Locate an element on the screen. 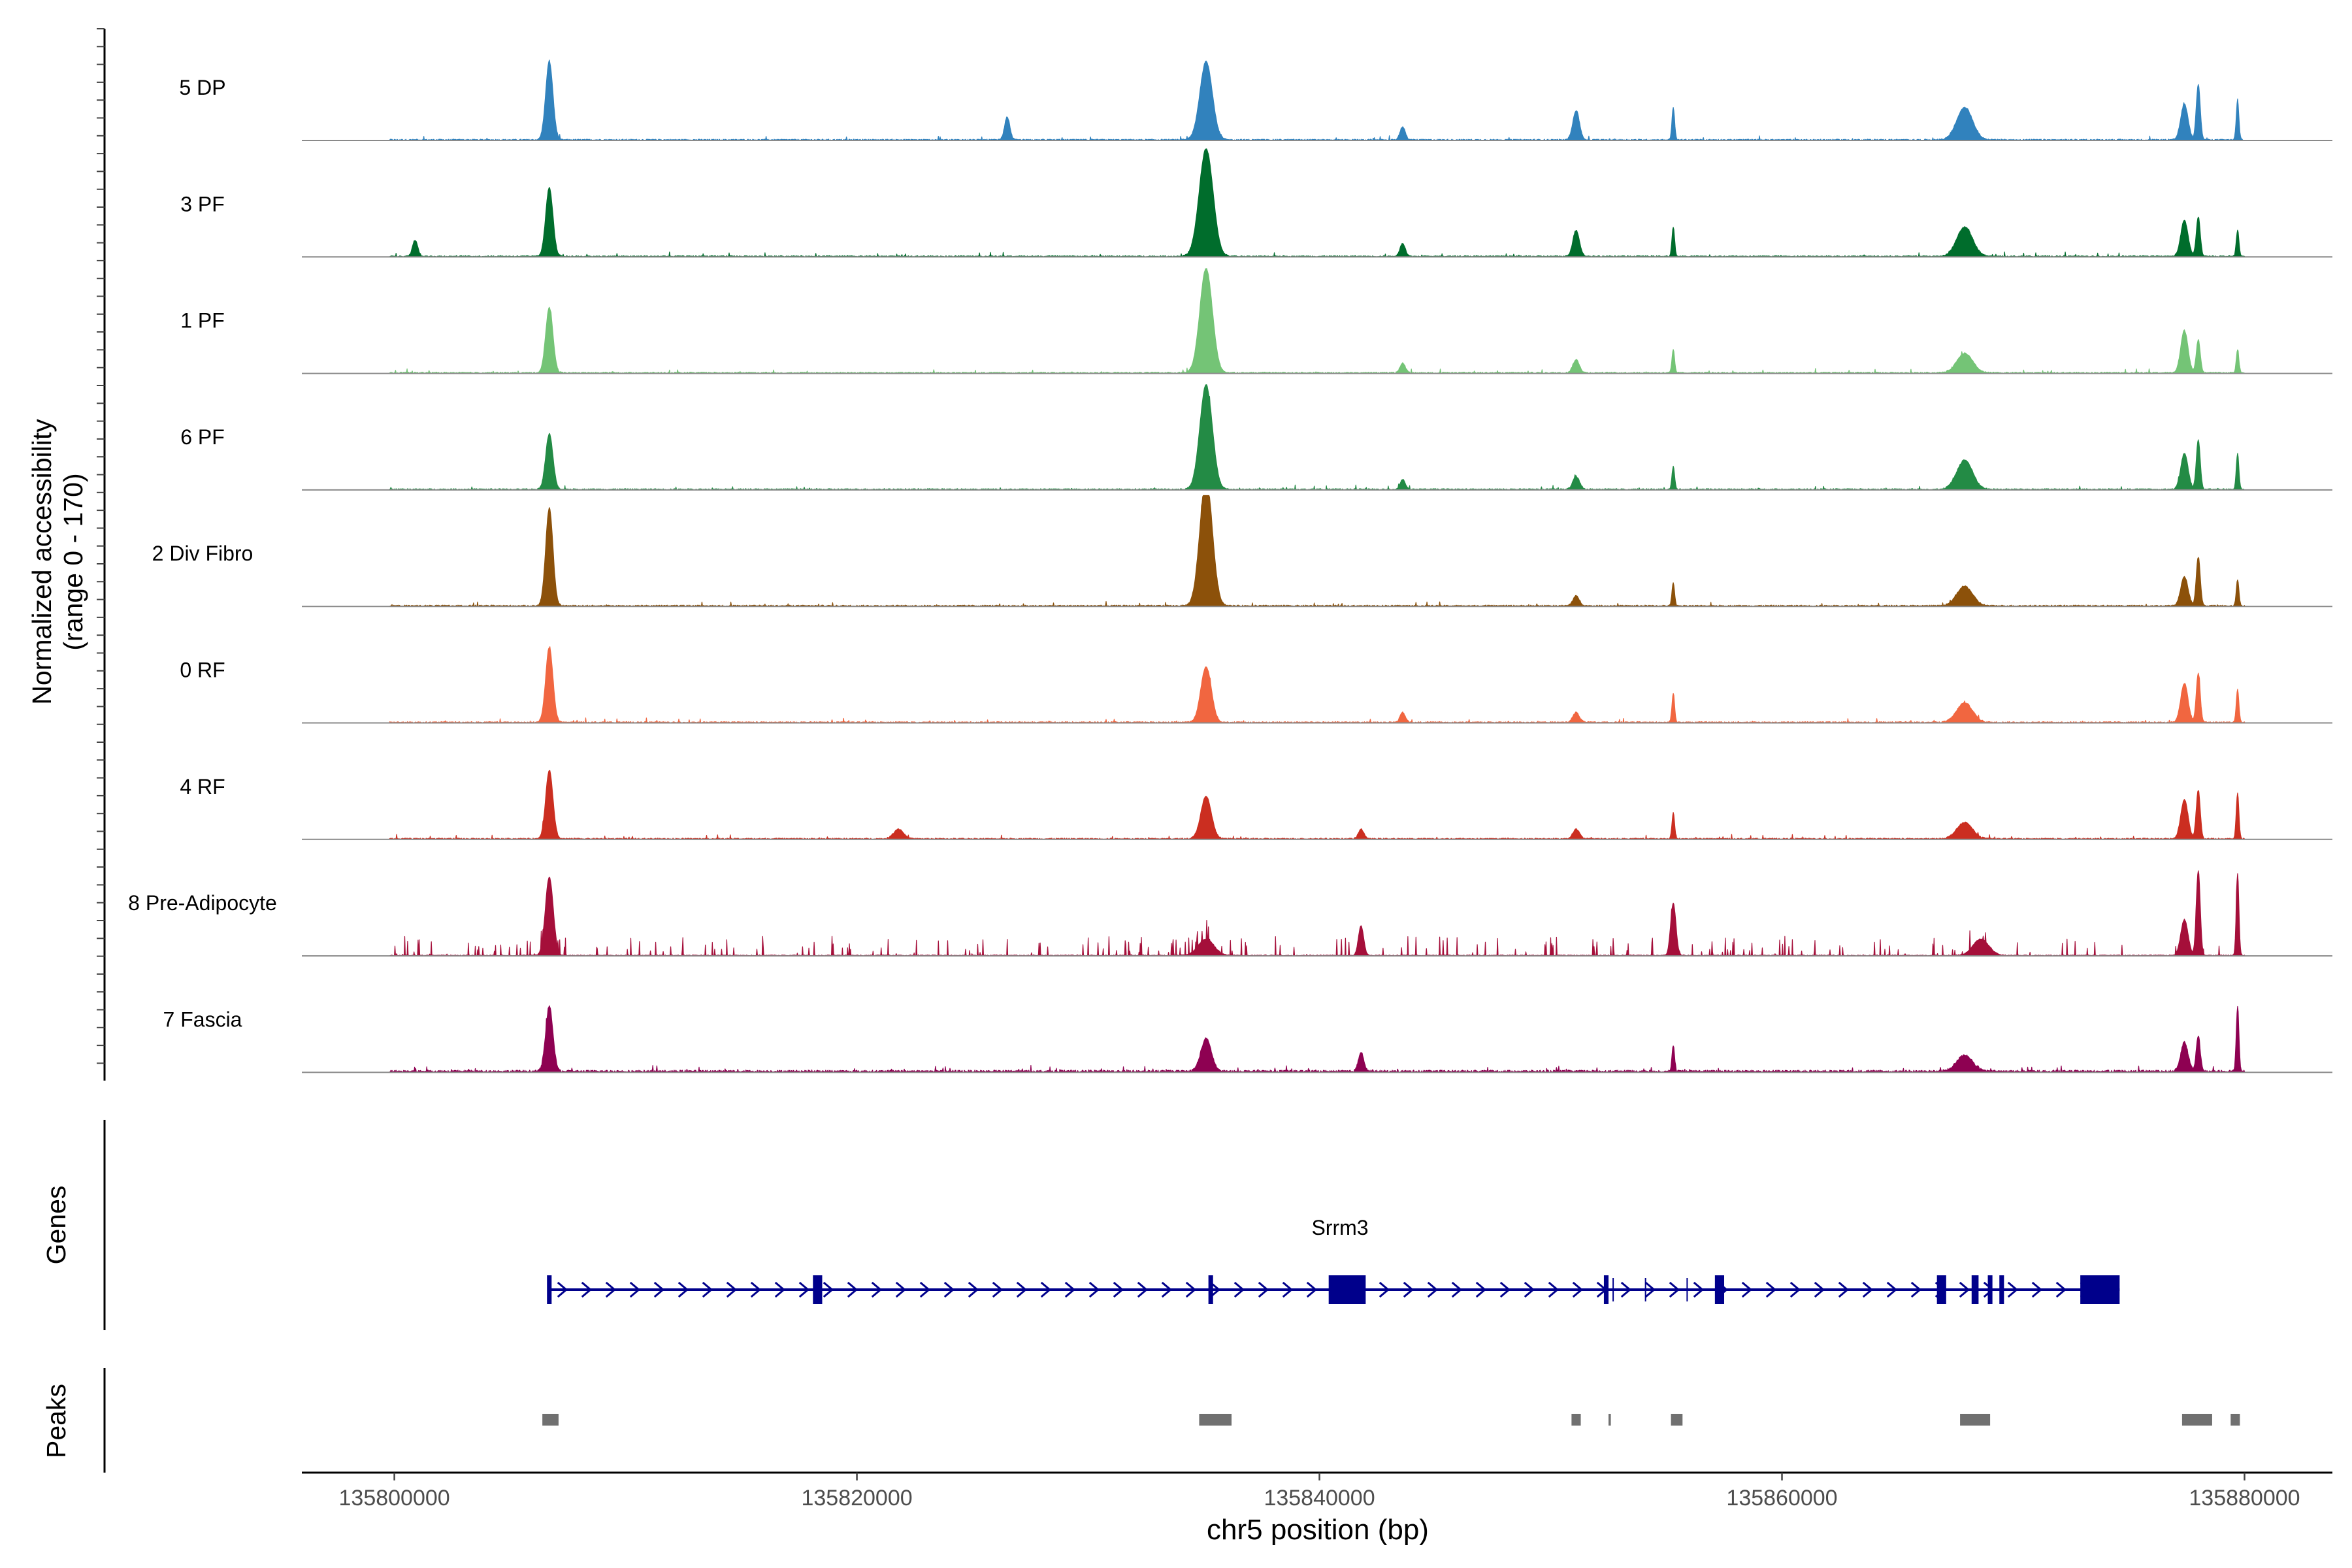 The width and height of the screenshot is (2352, 1568). track-label: 3 PF is located at coordinates (202, 204).